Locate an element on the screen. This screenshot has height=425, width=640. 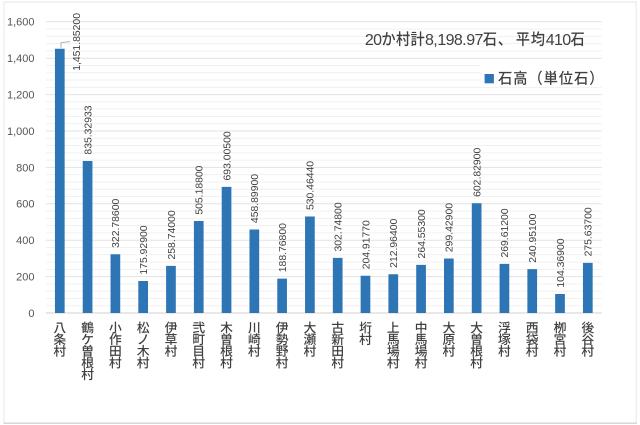
svg-text: 835.32933 is located at coordinates (88, 129).